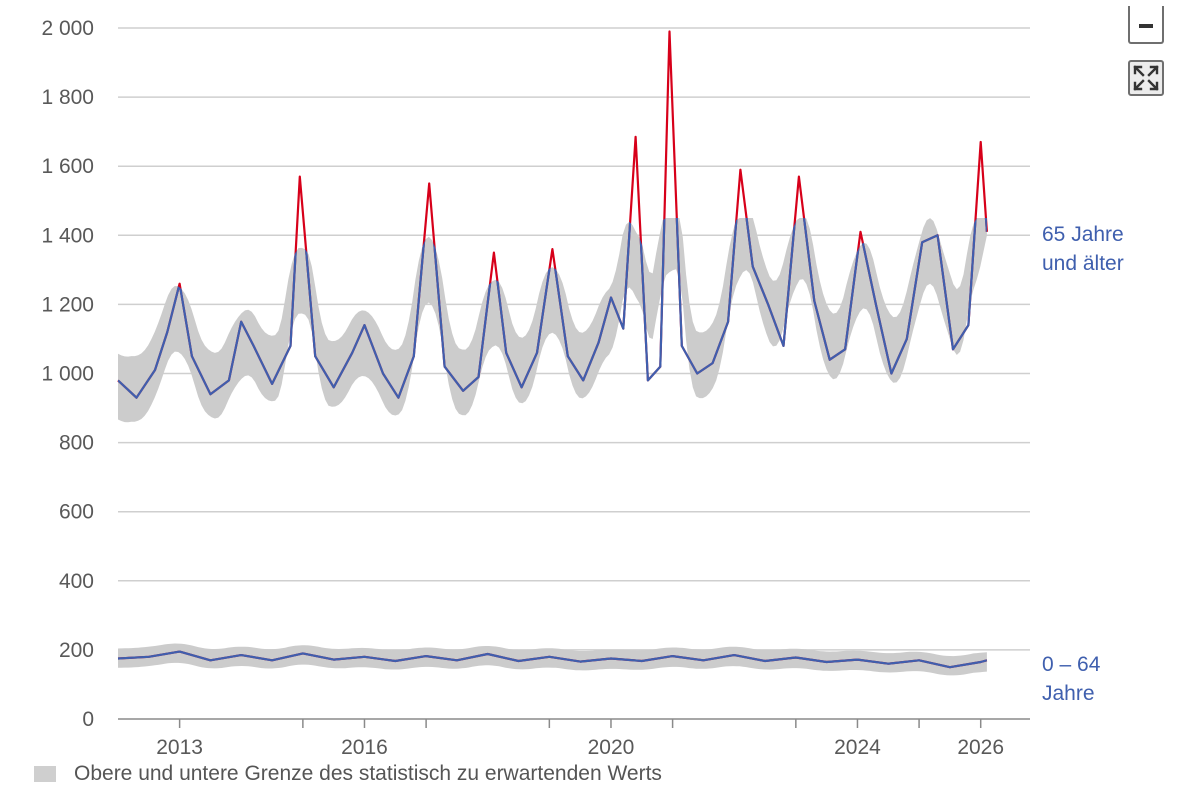 This screenshot has height=786, width=1200. Describe the element at coordinates (76, 512) in the screenshot. I see `y-tick-label-600: 600` at that location.